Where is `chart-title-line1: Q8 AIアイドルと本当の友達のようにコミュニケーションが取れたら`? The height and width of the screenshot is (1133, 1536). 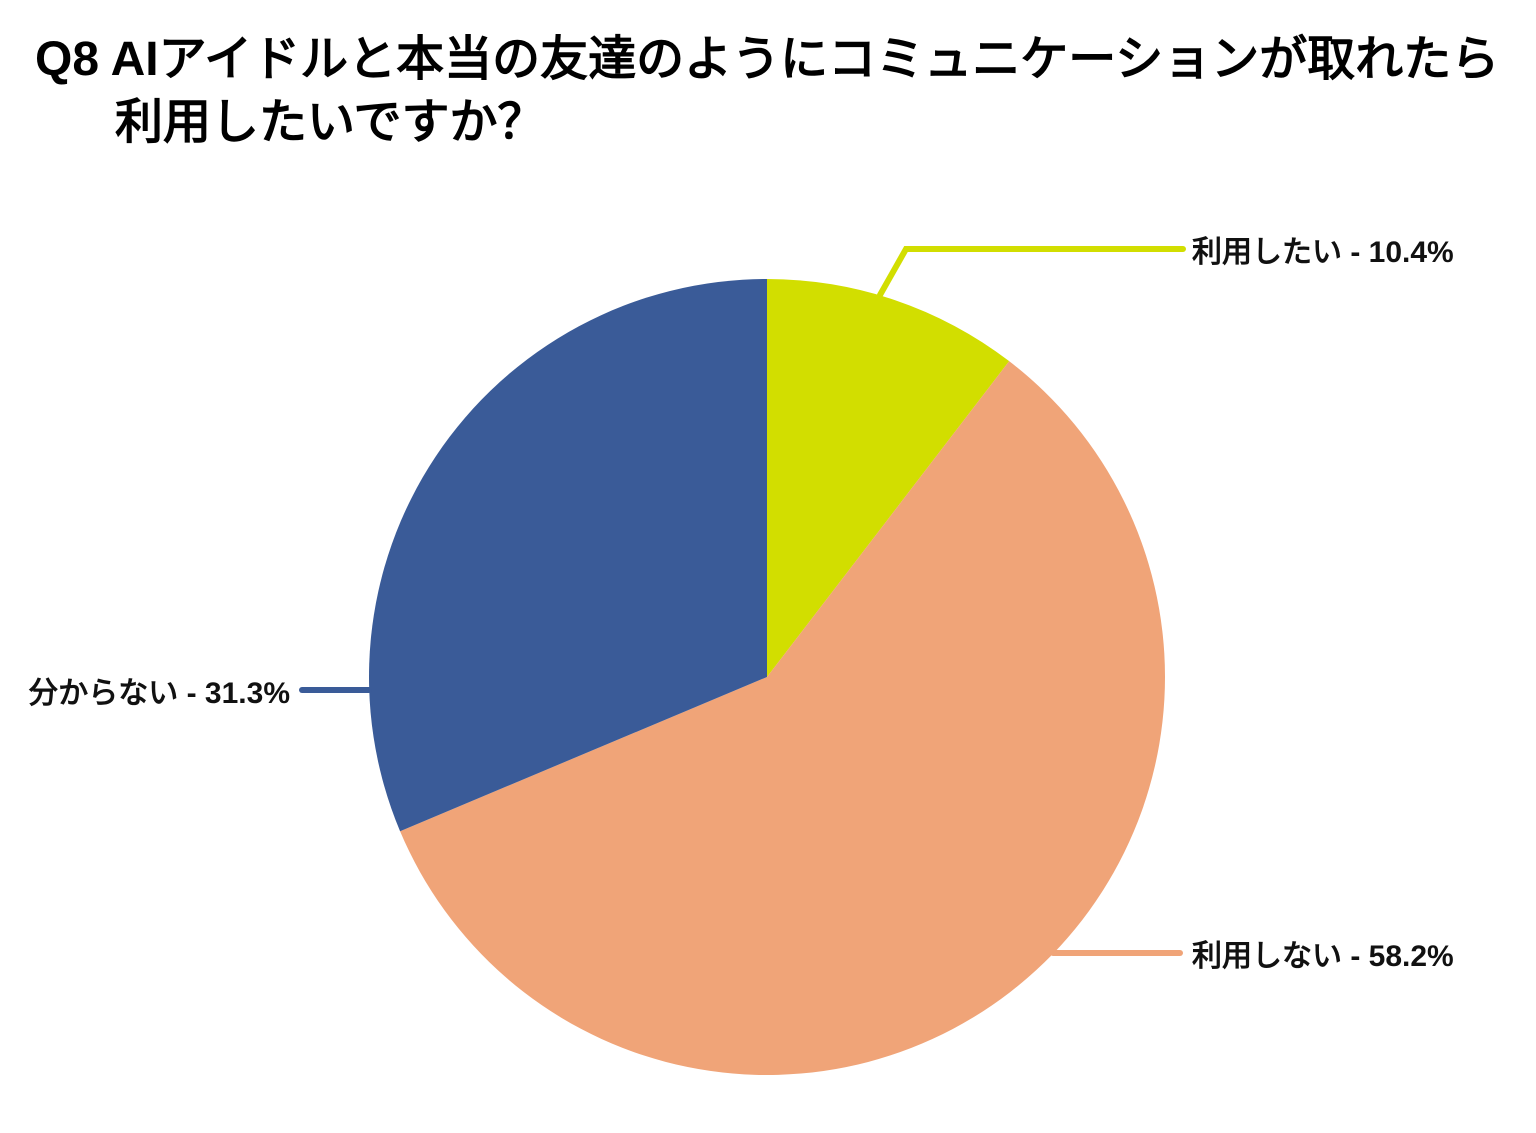
chart-title-line1: Q8 AIアイドルと本当の友達のようにコミュニケーションが取れたら is located at coordinates (767, 59).